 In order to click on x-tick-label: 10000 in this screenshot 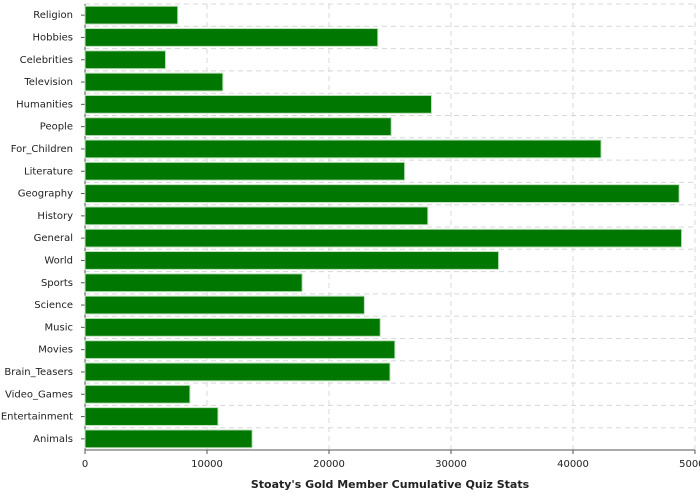, I will do `click(207, 464)`.